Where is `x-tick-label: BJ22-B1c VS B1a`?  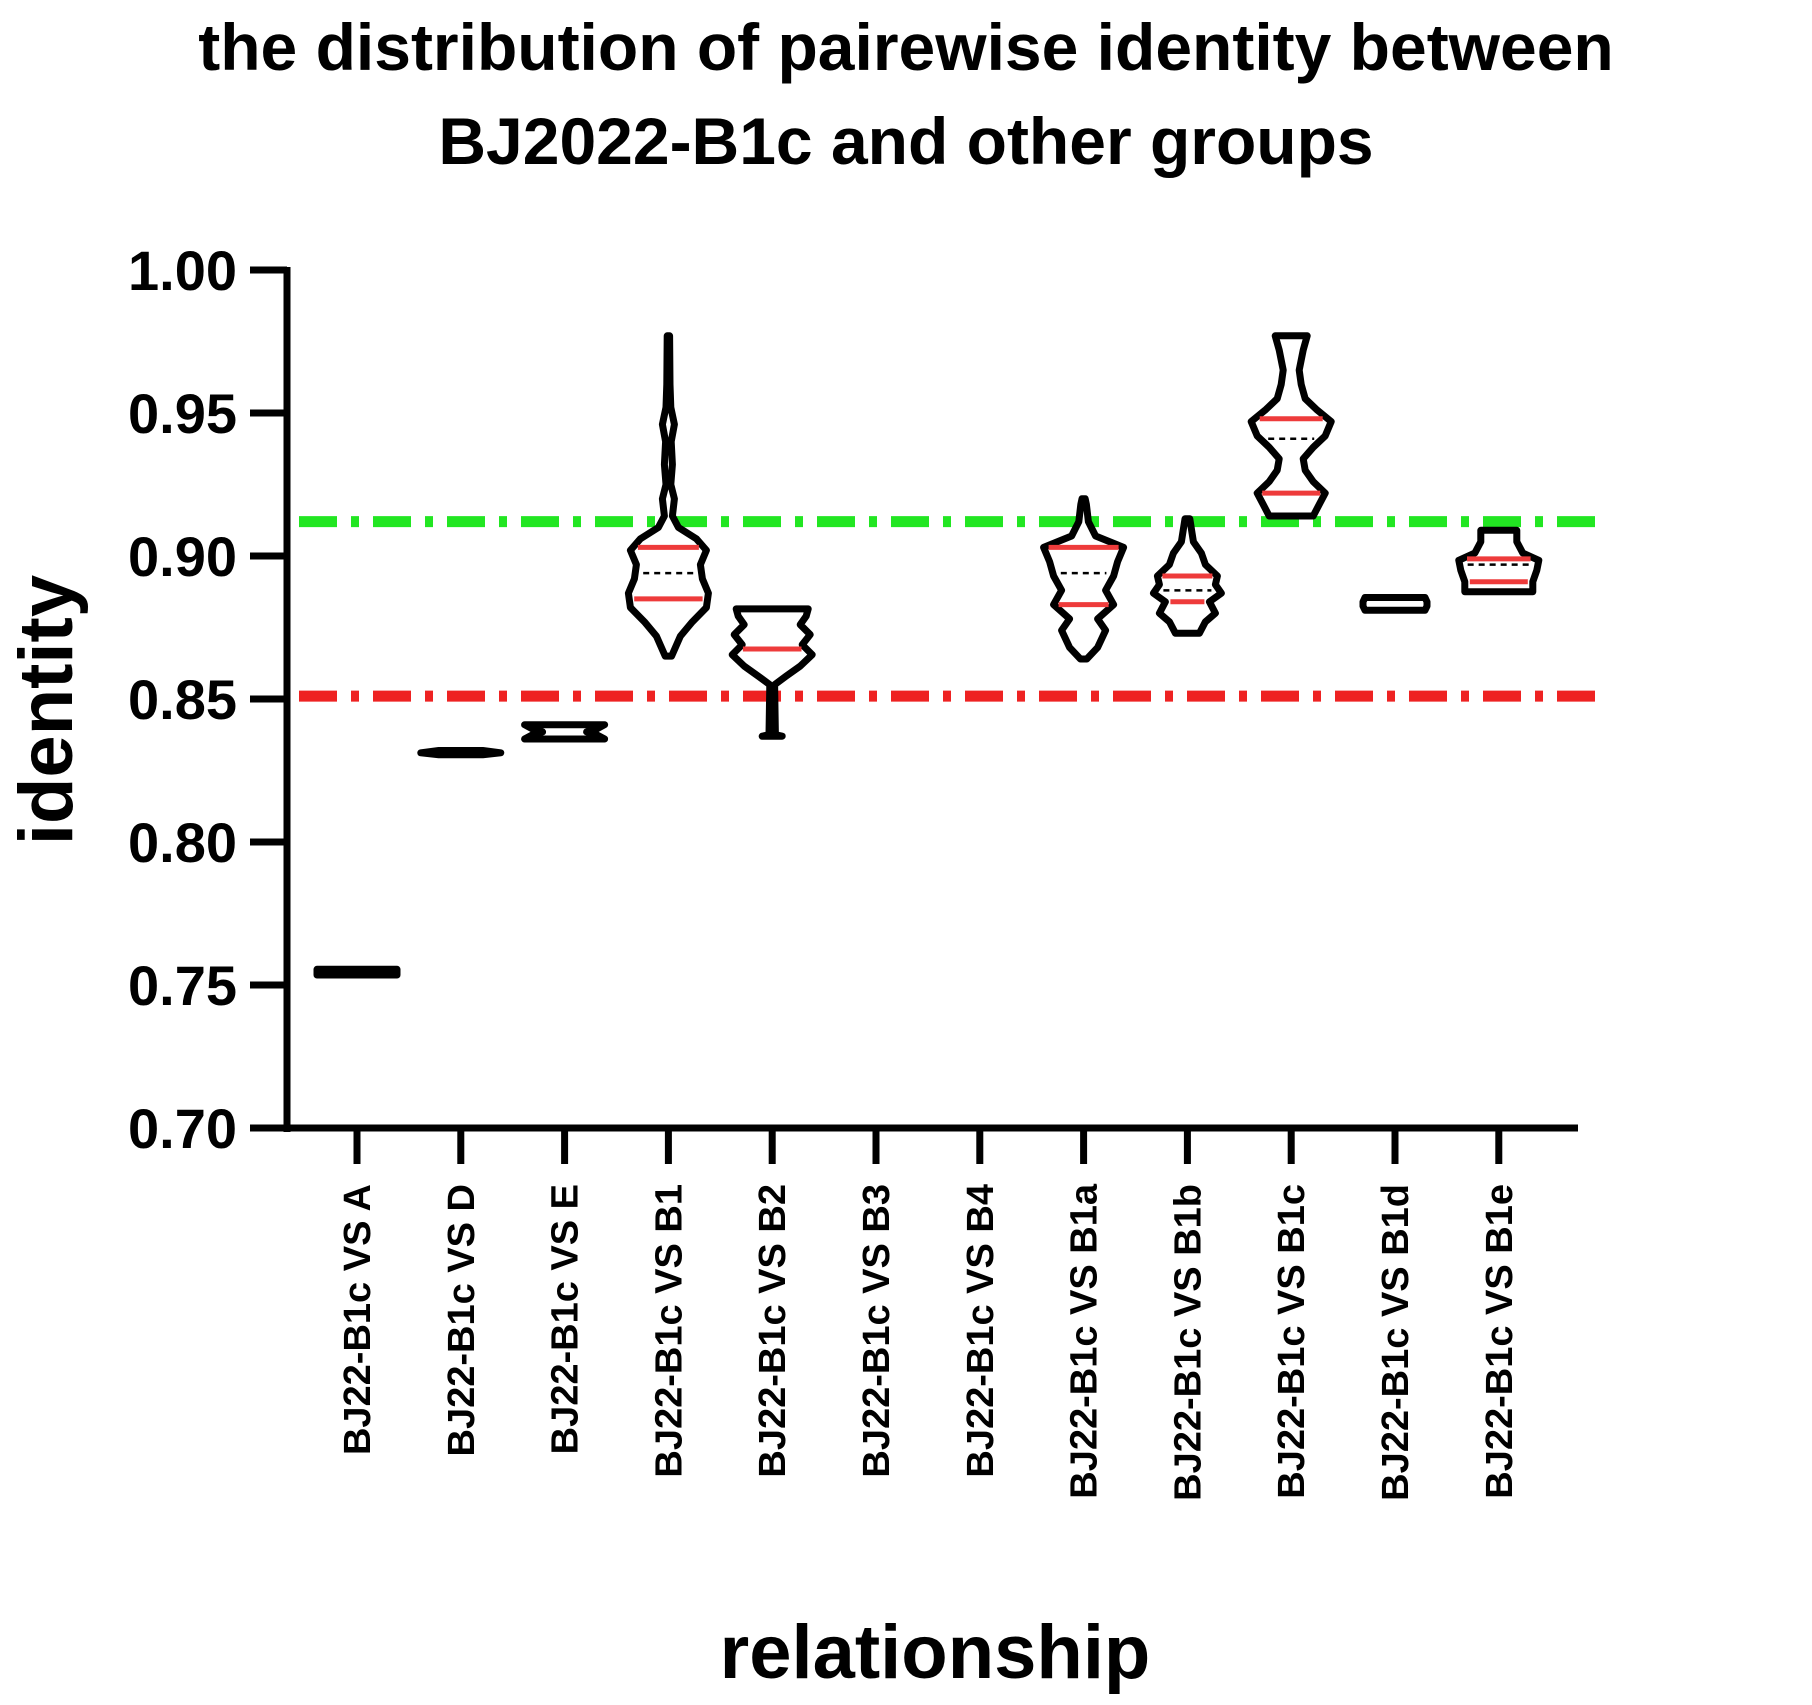
x-tick-label: BJ22-B1c VS B1a is located at coordinates (1085, 1341).